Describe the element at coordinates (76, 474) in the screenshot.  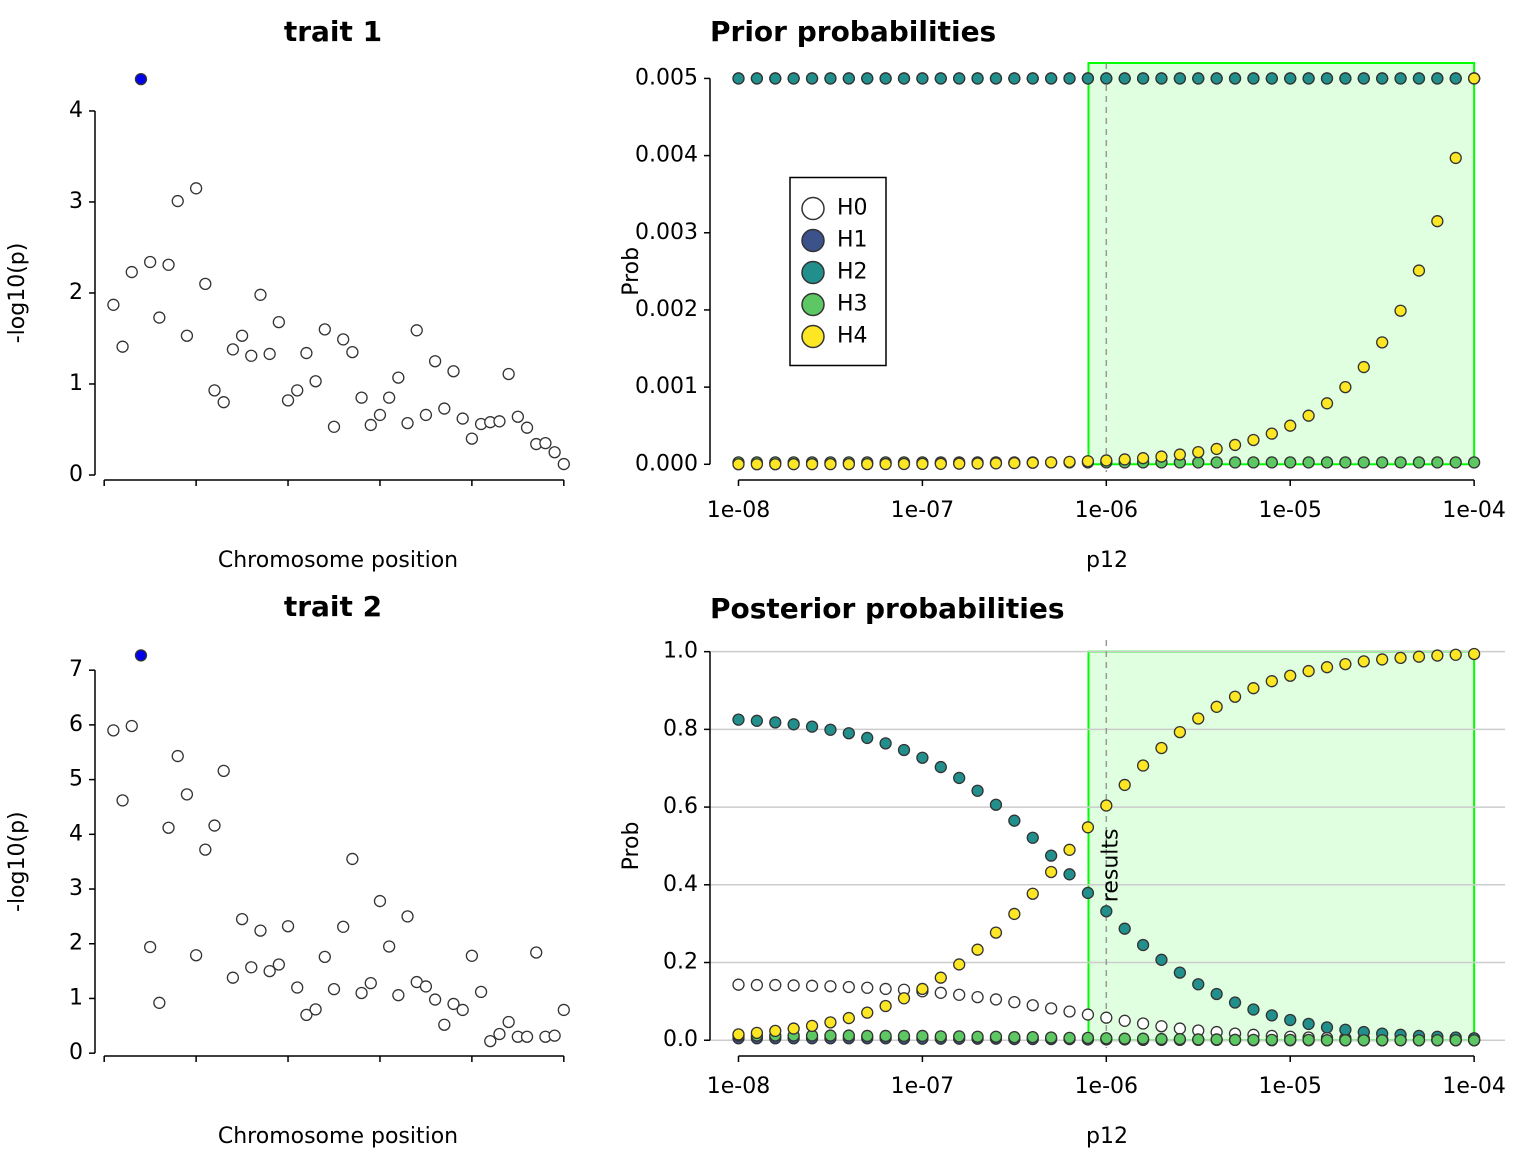
I see `y-tick-label: 0` at that location.